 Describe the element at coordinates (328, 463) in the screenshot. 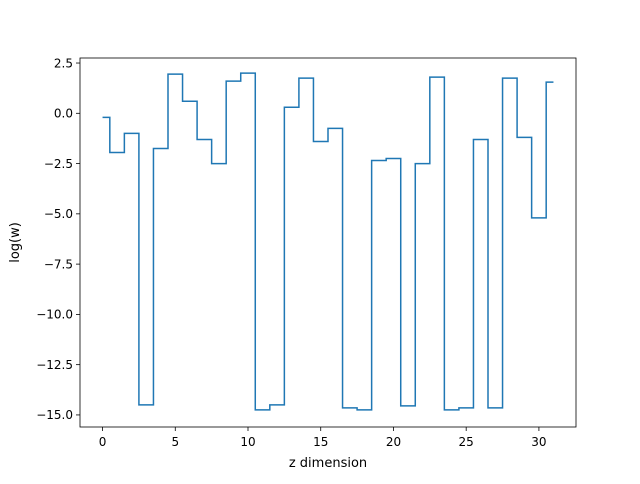

I see `x-axis-label: z dimension` at that location.